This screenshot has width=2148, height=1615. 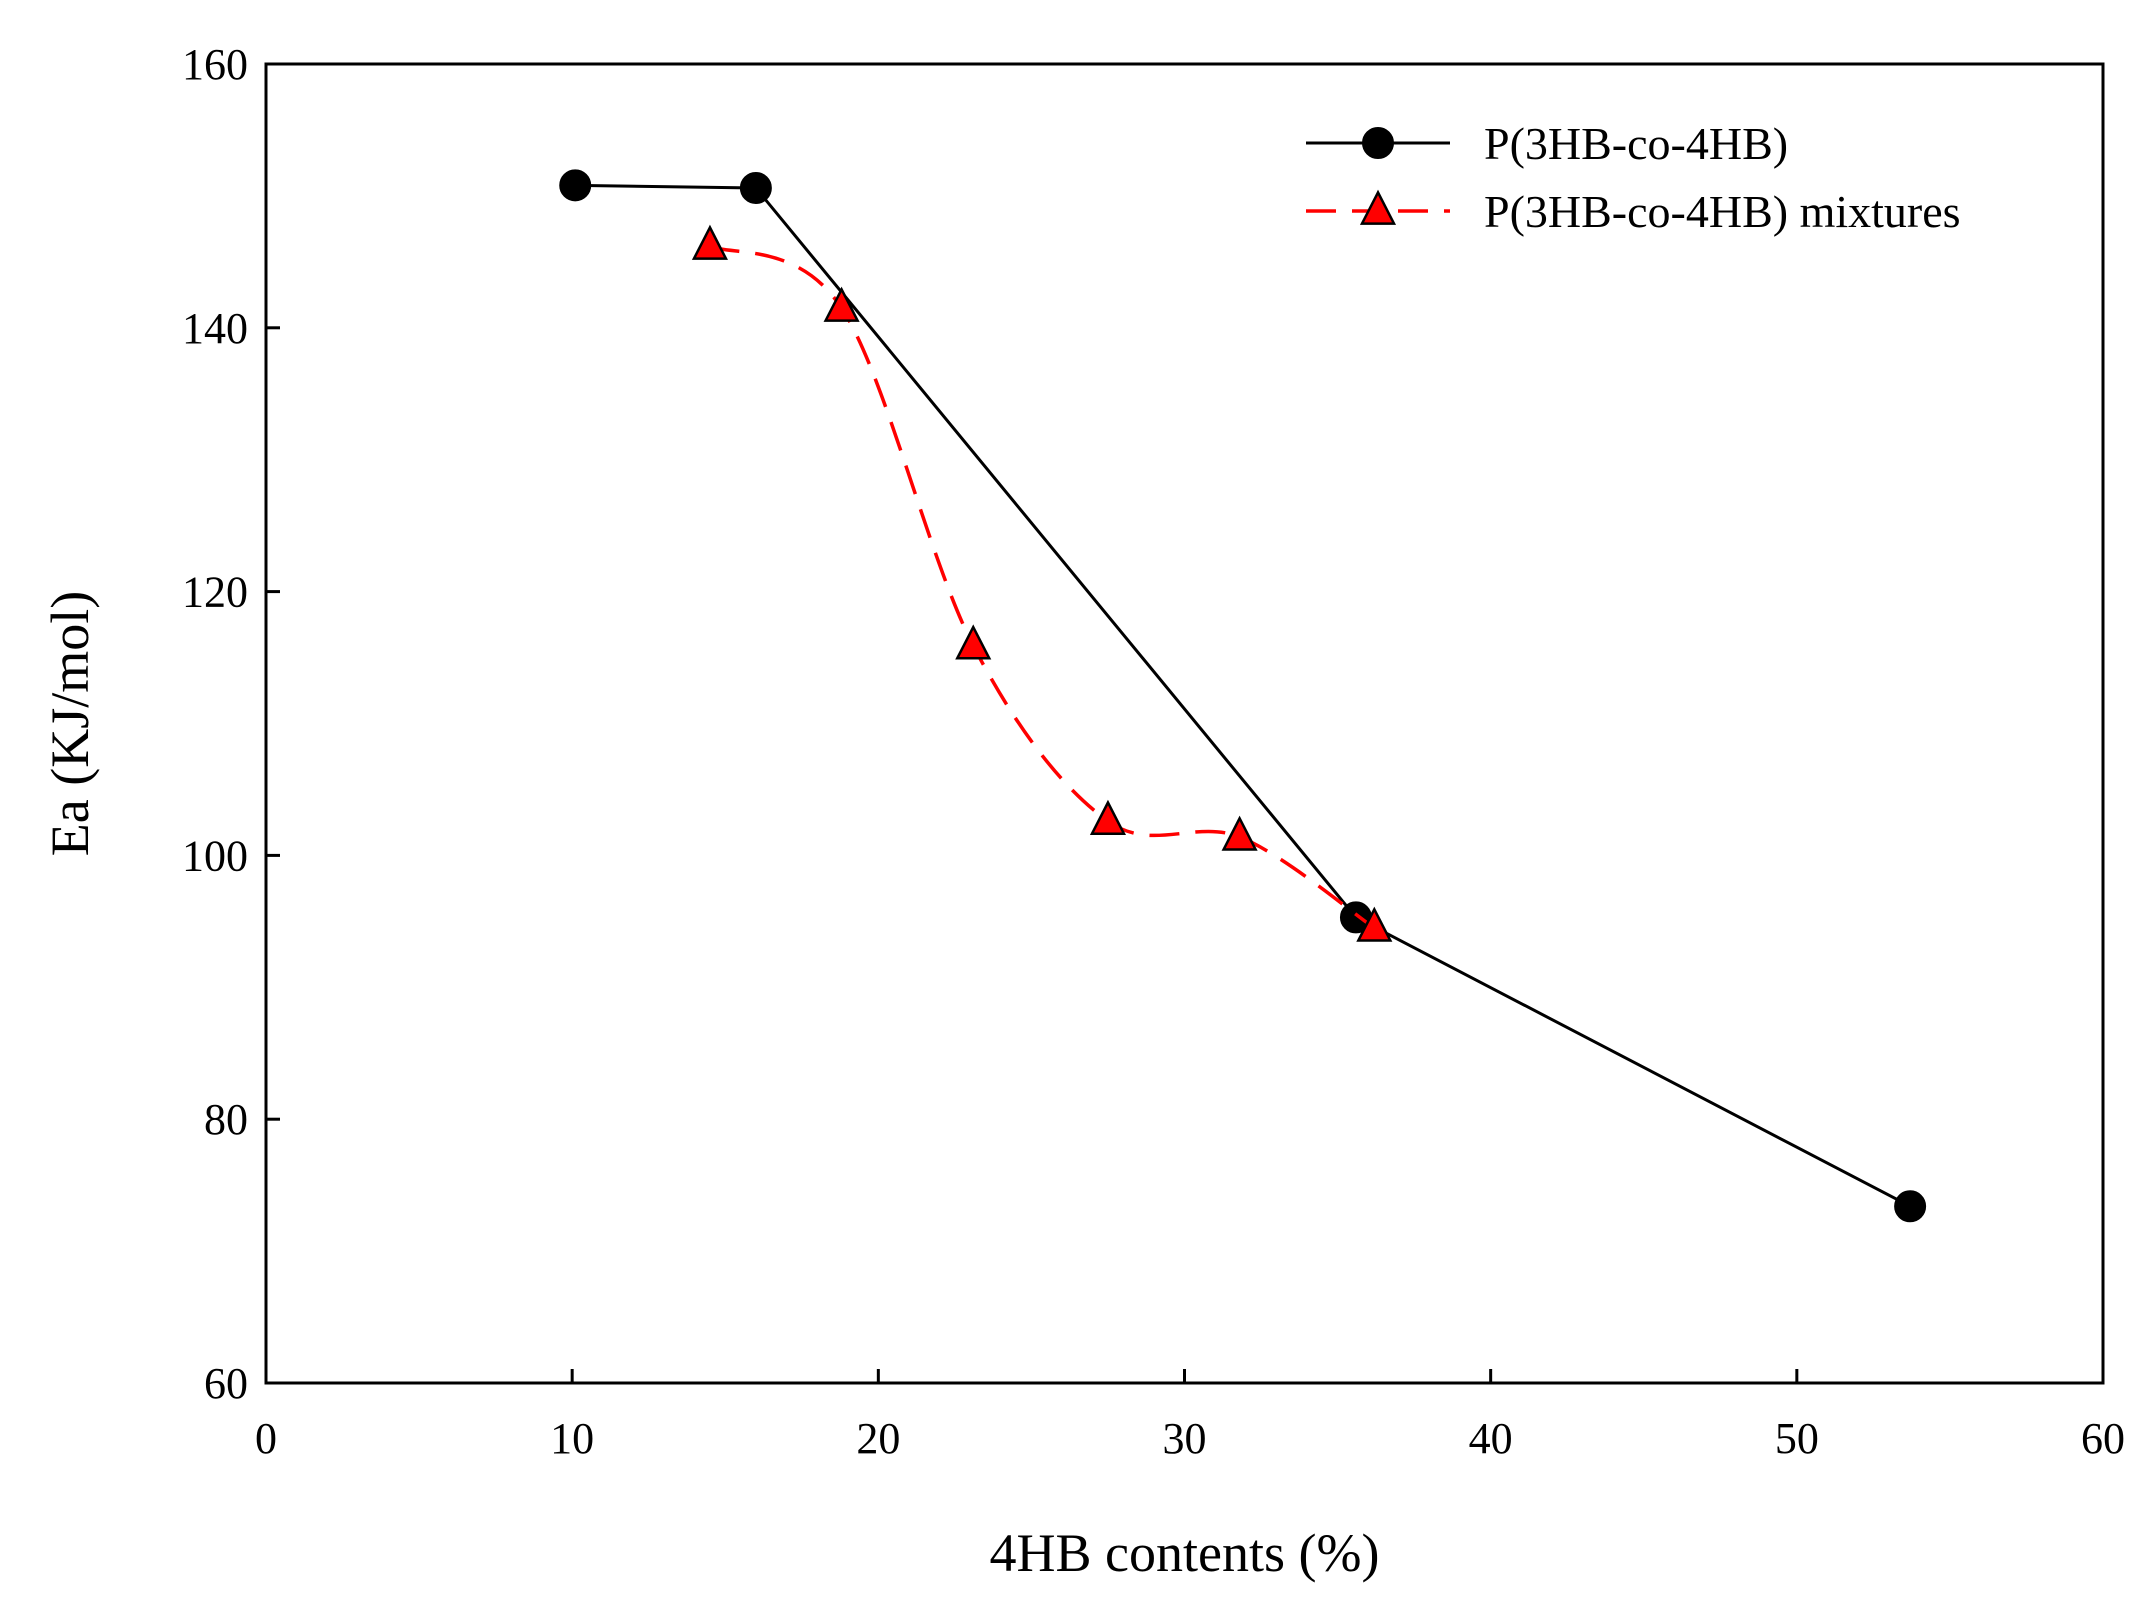 I want to click on series-line, so click(x=1042, y=587).